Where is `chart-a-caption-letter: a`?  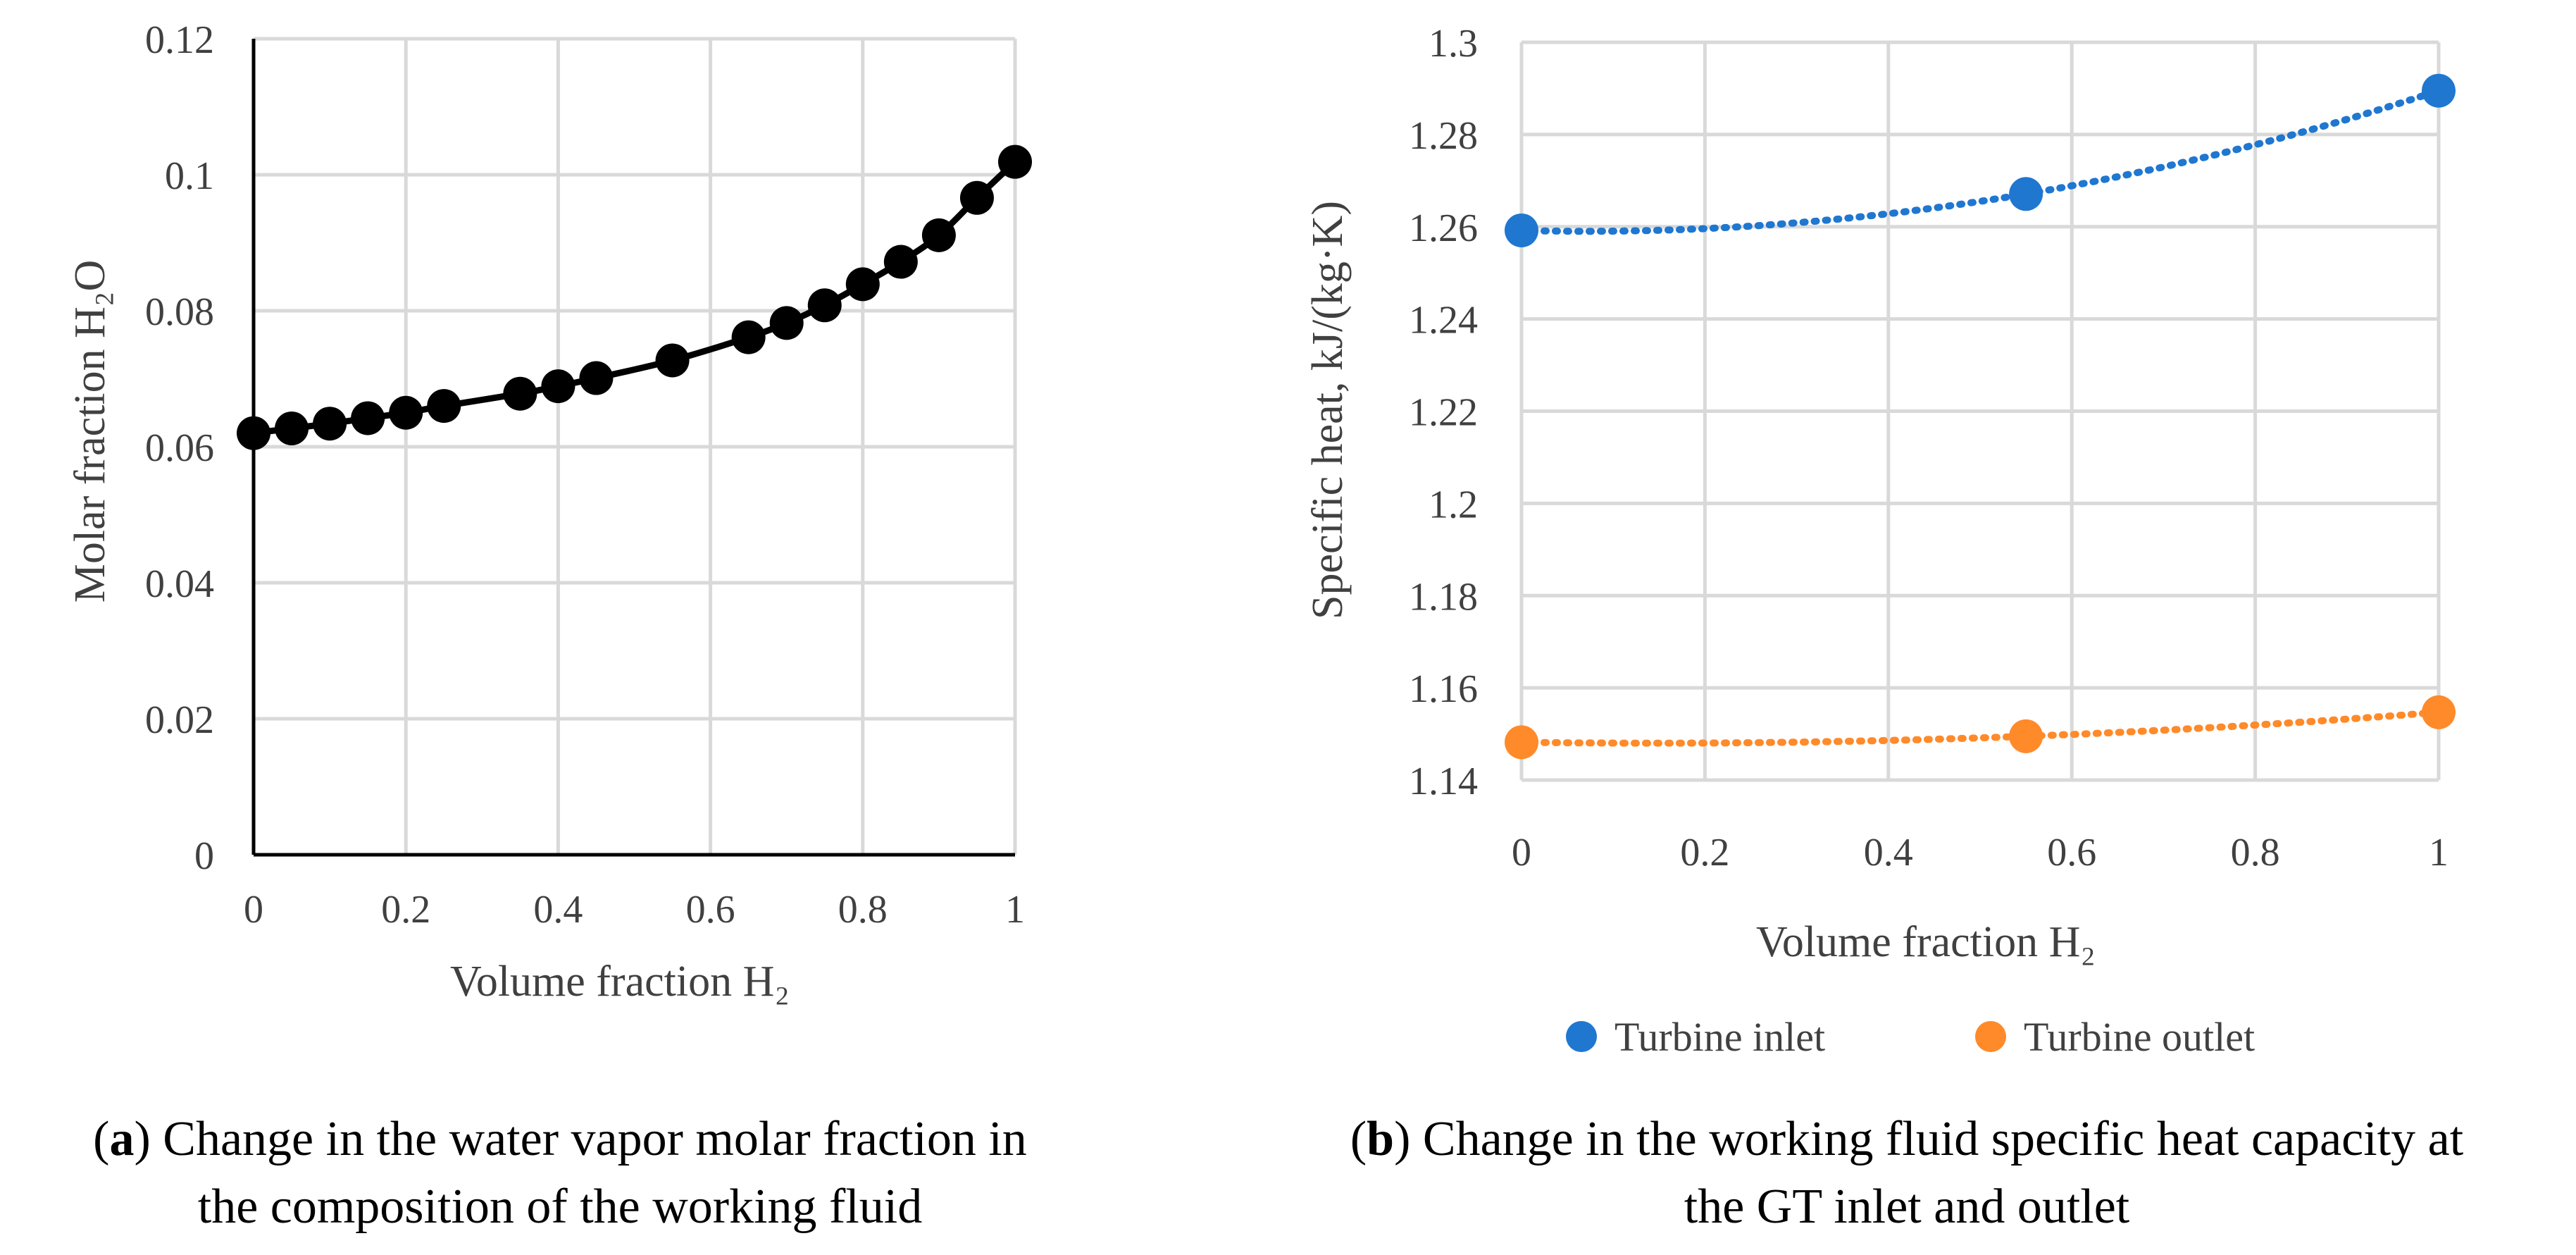
chart-a-caption-letter: a is located at coordinates (121, 1139).